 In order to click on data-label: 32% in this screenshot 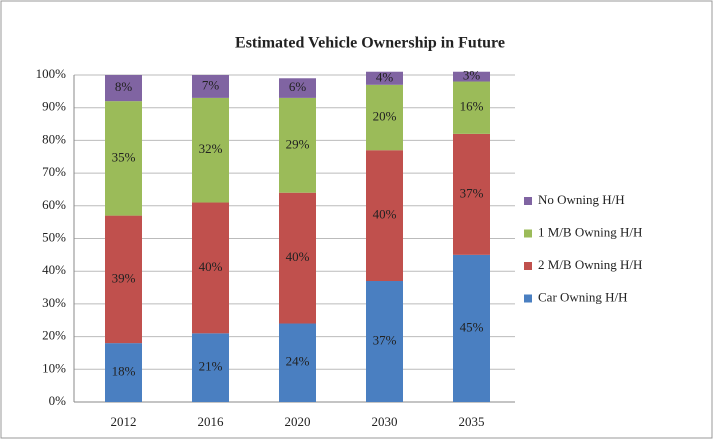, I will do `click(211, 148)`.